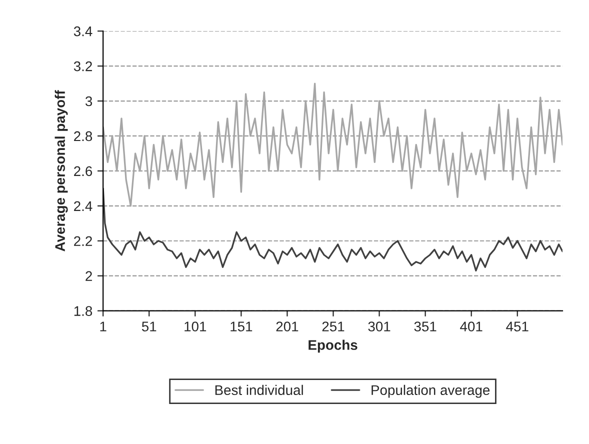 The width and height of the screenshot is (589, 444). Describe the element at coordinates (83, 171) in the screenshot. I see `y-tick-label: 2.6` at that location.